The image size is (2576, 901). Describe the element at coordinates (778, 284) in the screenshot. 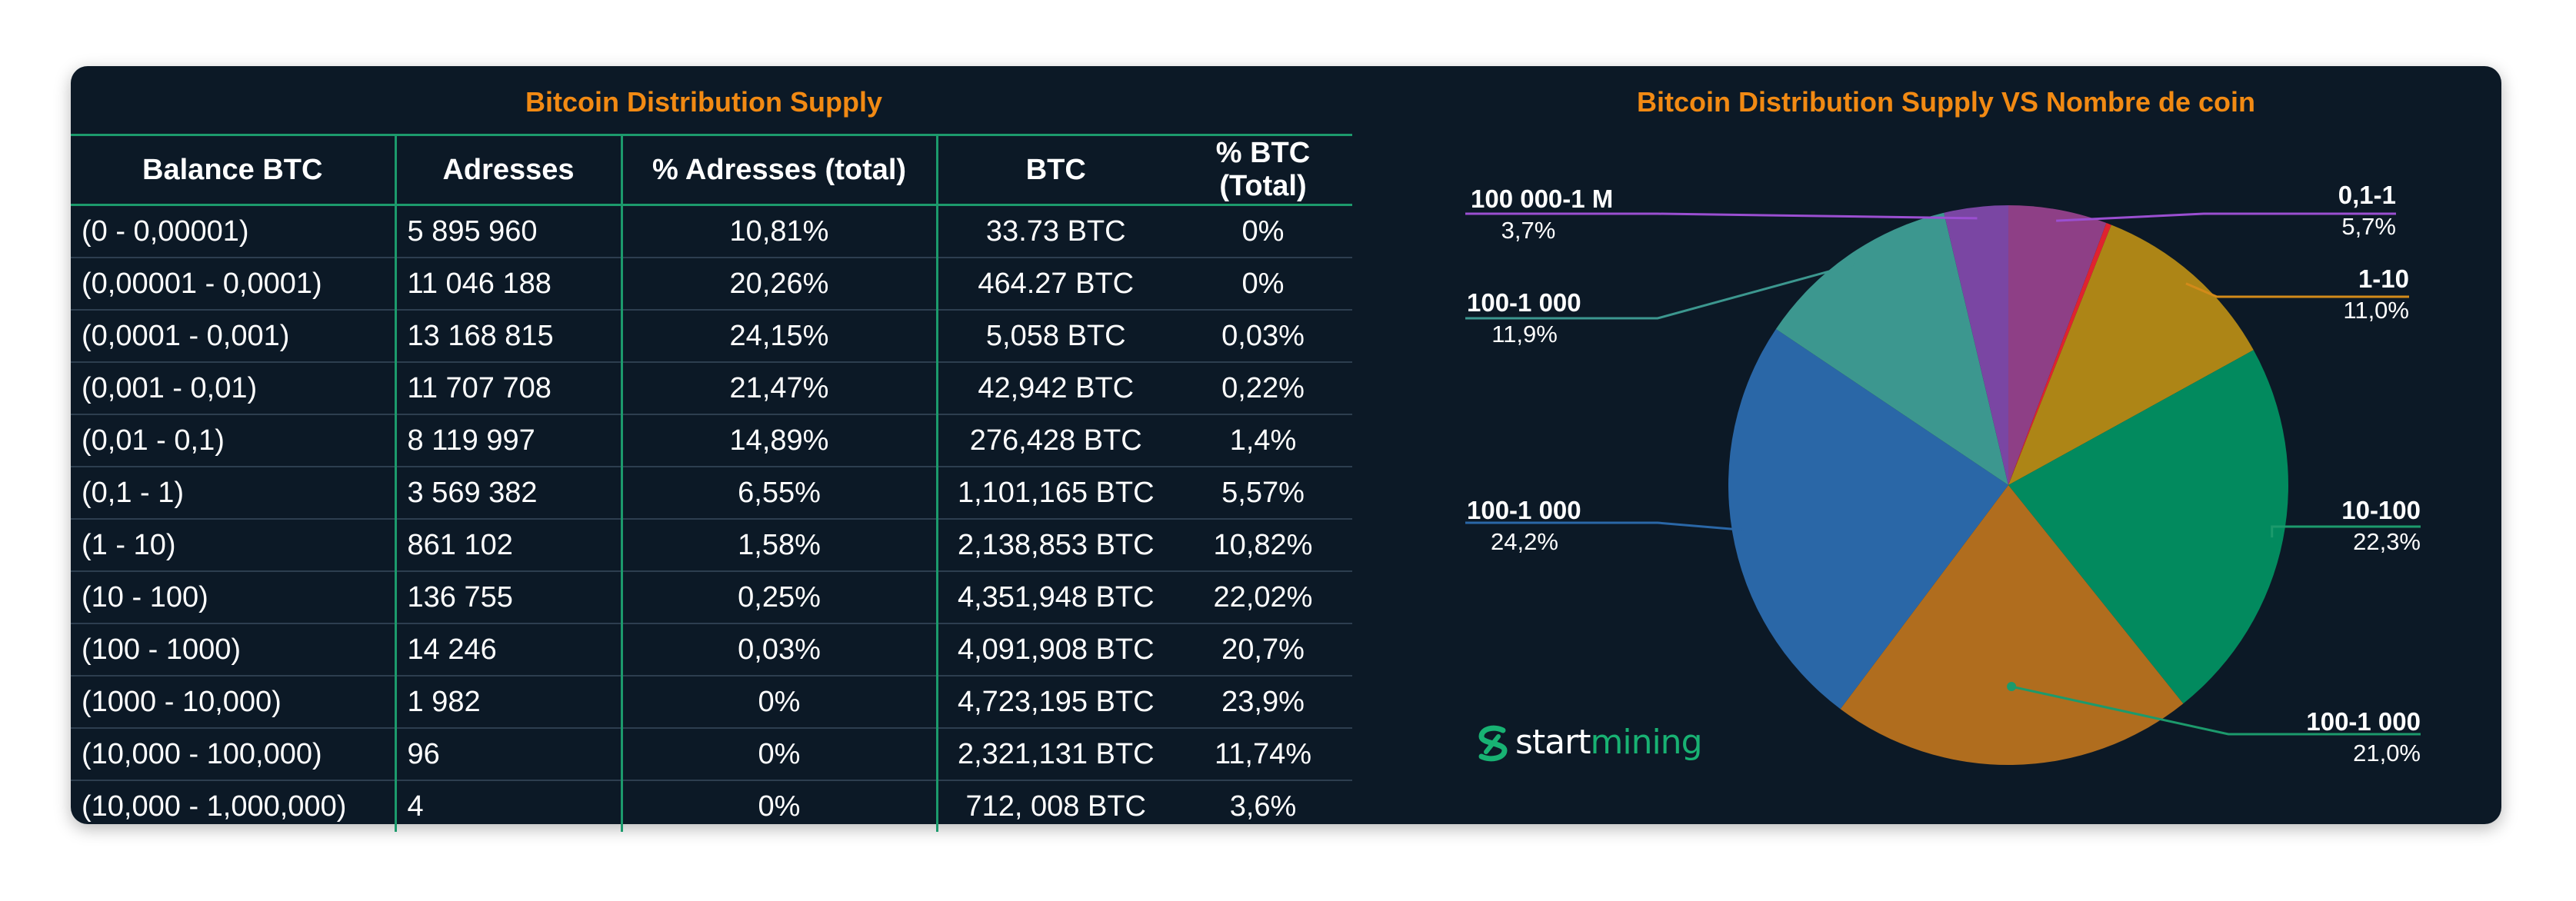

I see `cell-pct-adresses: 20,26%` at that location.